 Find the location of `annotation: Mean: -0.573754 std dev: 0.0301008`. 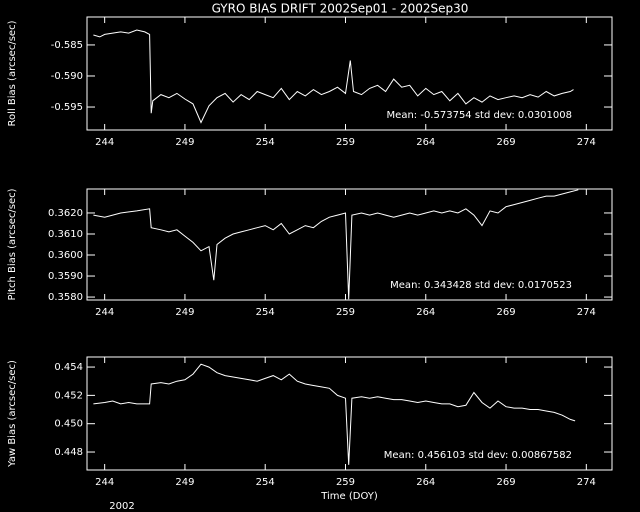

annotation: Mean: -0.573754 std dev: 0.0301008 is located at coordinates (479, 115).